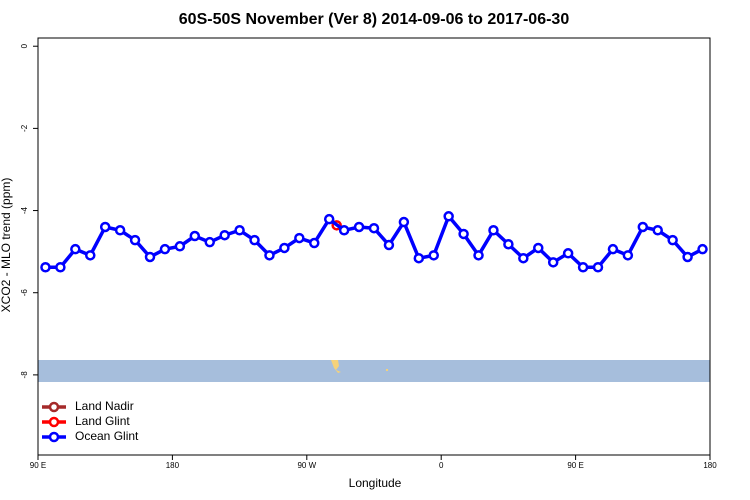  Describe the element at coordinates (102, 421) in the screenshot. I see `legend-label: Land Glint` at that location.